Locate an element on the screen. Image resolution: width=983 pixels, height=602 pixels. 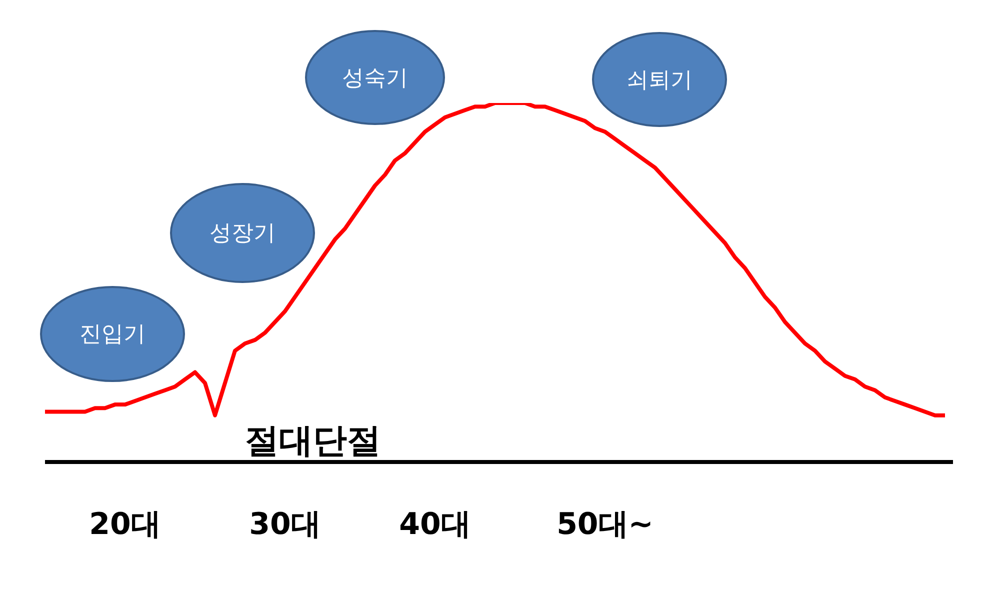
annotation: 절대단절 is located at coordinates (313, 441).